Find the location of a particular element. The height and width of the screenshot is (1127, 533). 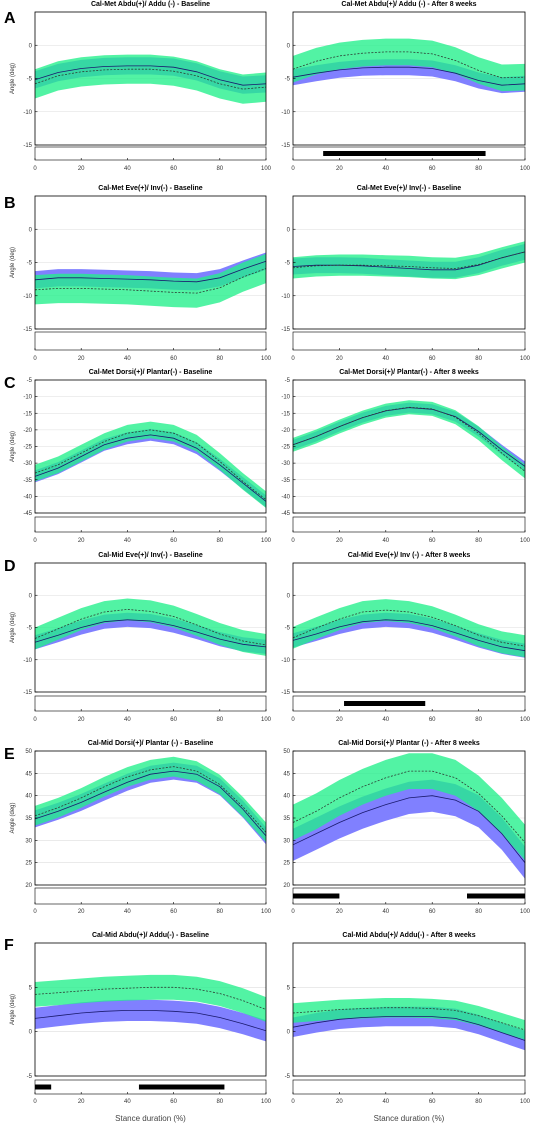

panel-letter: C is located at coordinates (10, 383).